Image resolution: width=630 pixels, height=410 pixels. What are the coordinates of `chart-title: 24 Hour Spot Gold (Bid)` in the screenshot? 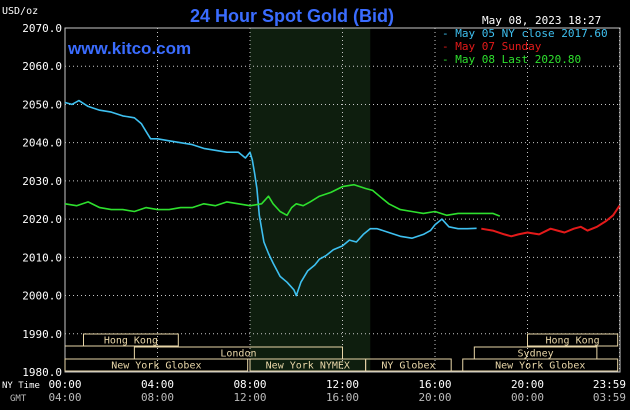 It's located at (292, 16).